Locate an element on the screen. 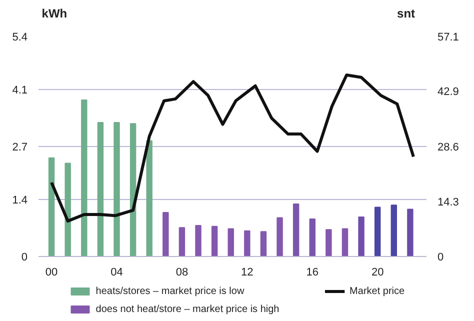 This screenshot has width=474, height=321. x-tick-label: 20 is located at coordinates (377, 272).